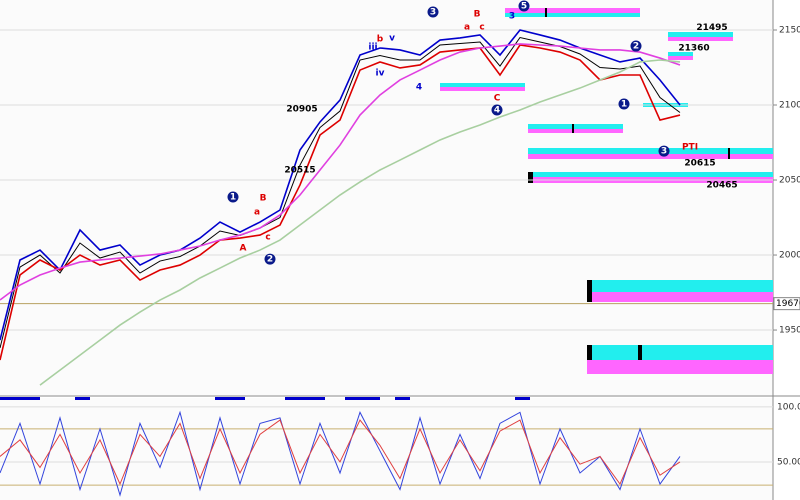  Describe the element at coordinates (301, 110) in the screenshot. I see `annotation: 20905` at that location.